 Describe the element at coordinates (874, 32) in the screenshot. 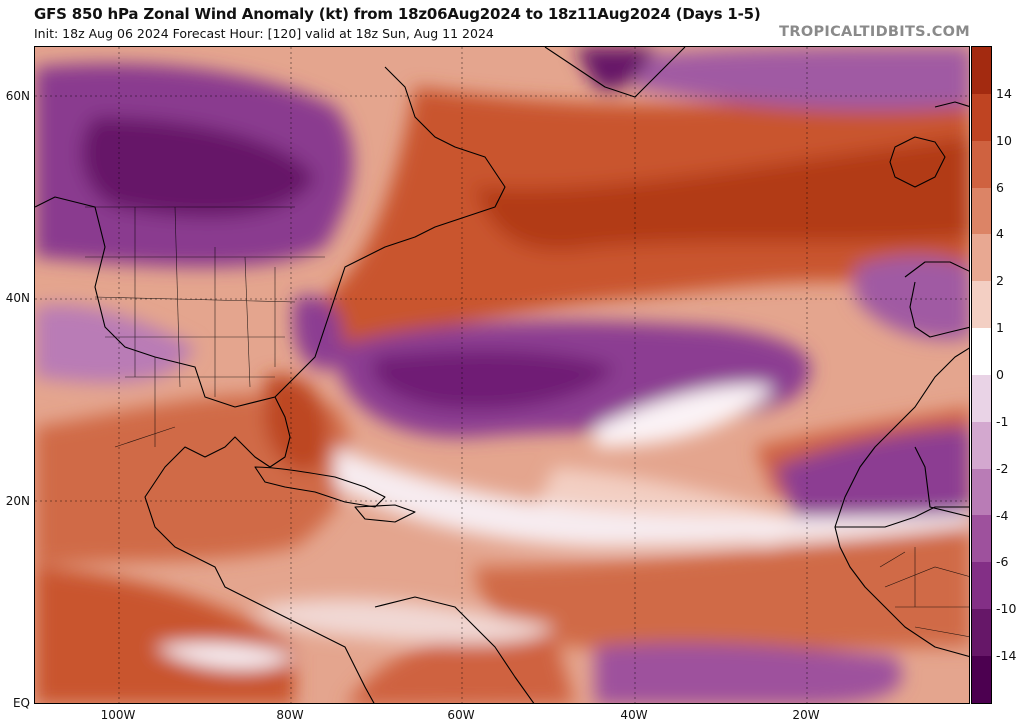

I see `brand-watermark: TROPICALTIDBITS.COM` at that location.